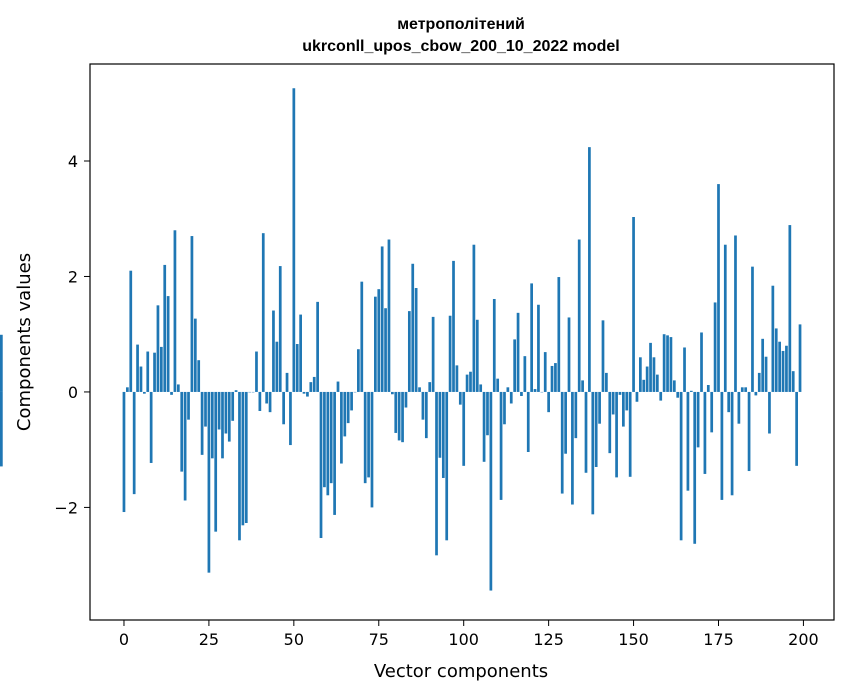 The image size is (847, 696). Describe the element at coordinates (24, 342) in the screenshot. I see `y-axis-label: Components values` at that location.